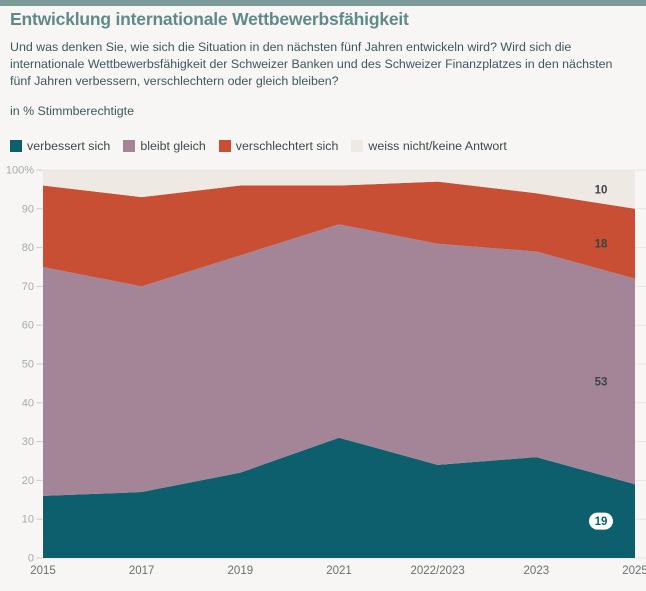  I want to click on legend-item: weiss nicht/keine Antwort, so click(429, 146).